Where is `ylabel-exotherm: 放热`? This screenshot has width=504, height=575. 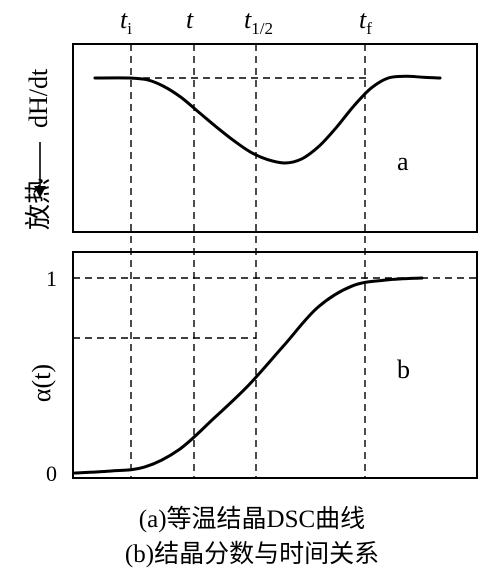
ylabel-exotherm: 放热 is located at coordinates (38, 204).